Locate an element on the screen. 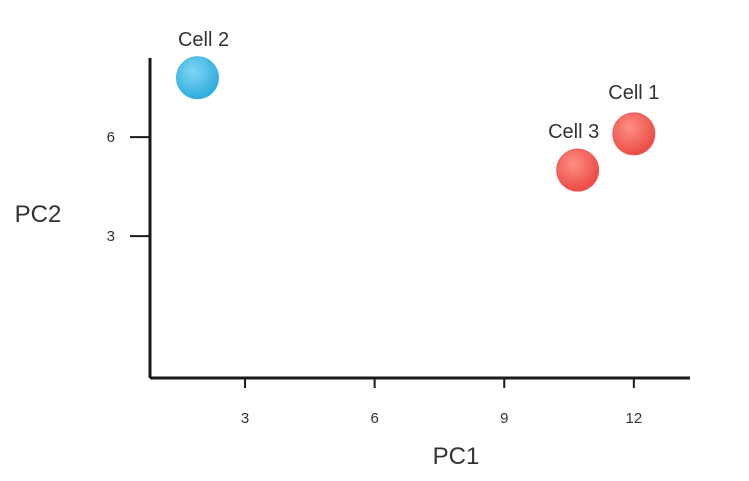 The height and width of the screenshot is (481, 749). cell-3-point is located at coordinates (578, 170).